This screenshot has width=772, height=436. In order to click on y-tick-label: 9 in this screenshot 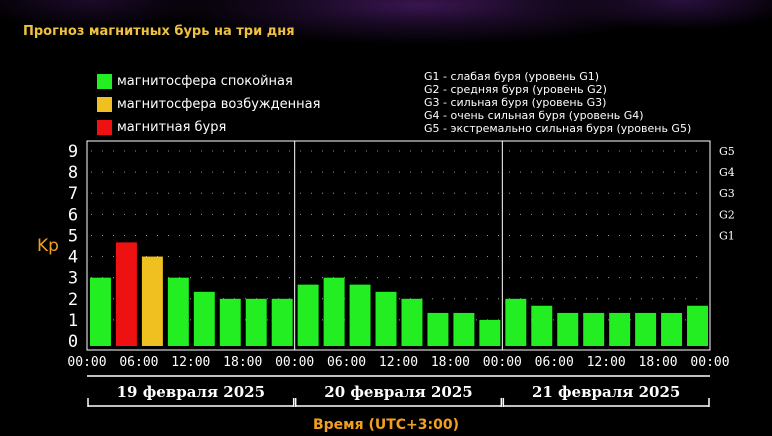, I will do `click(73, 152)`.